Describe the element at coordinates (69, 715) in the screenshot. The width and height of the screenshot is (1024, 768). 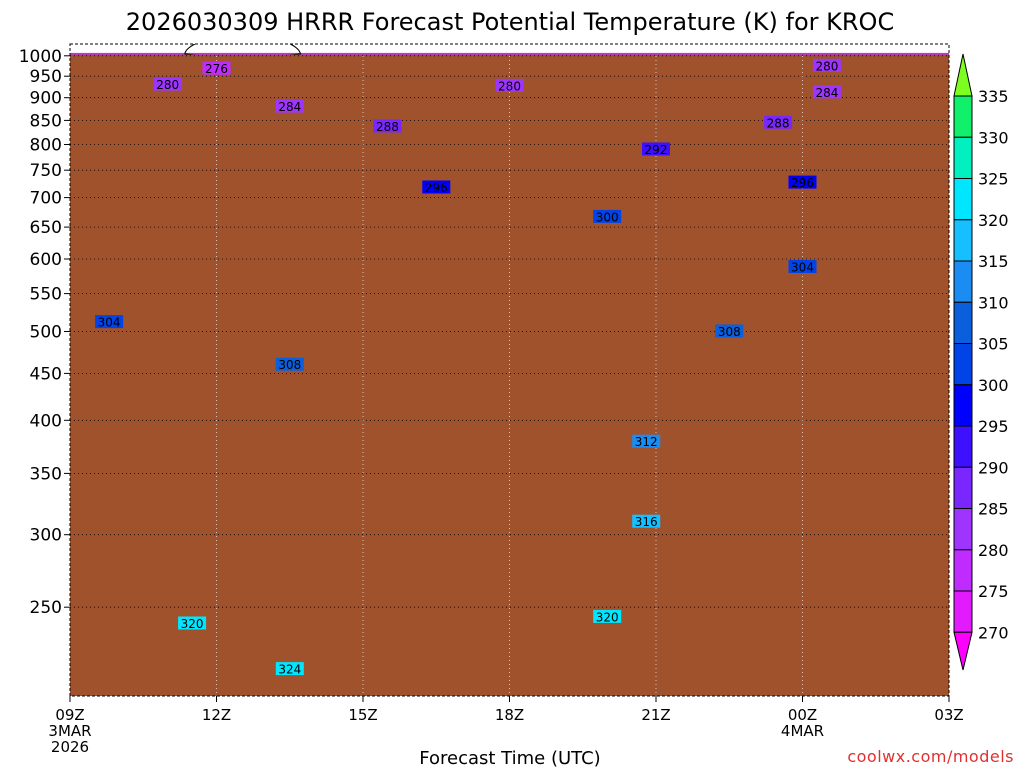
I see `x-tick-label: 09Z` at that location.